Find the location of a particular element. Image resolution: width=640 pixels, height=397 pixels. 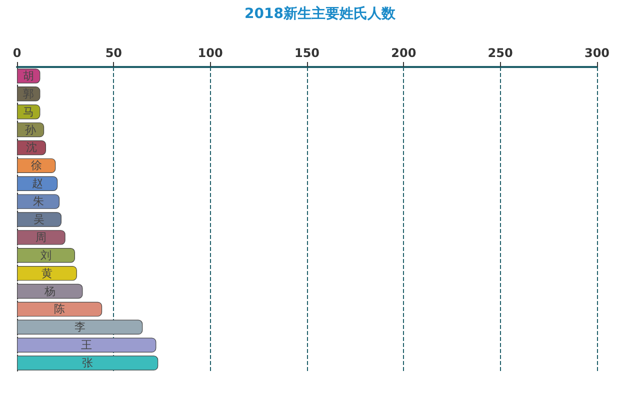

y-tick-label: 胡 is located at coordinates (28, 75).